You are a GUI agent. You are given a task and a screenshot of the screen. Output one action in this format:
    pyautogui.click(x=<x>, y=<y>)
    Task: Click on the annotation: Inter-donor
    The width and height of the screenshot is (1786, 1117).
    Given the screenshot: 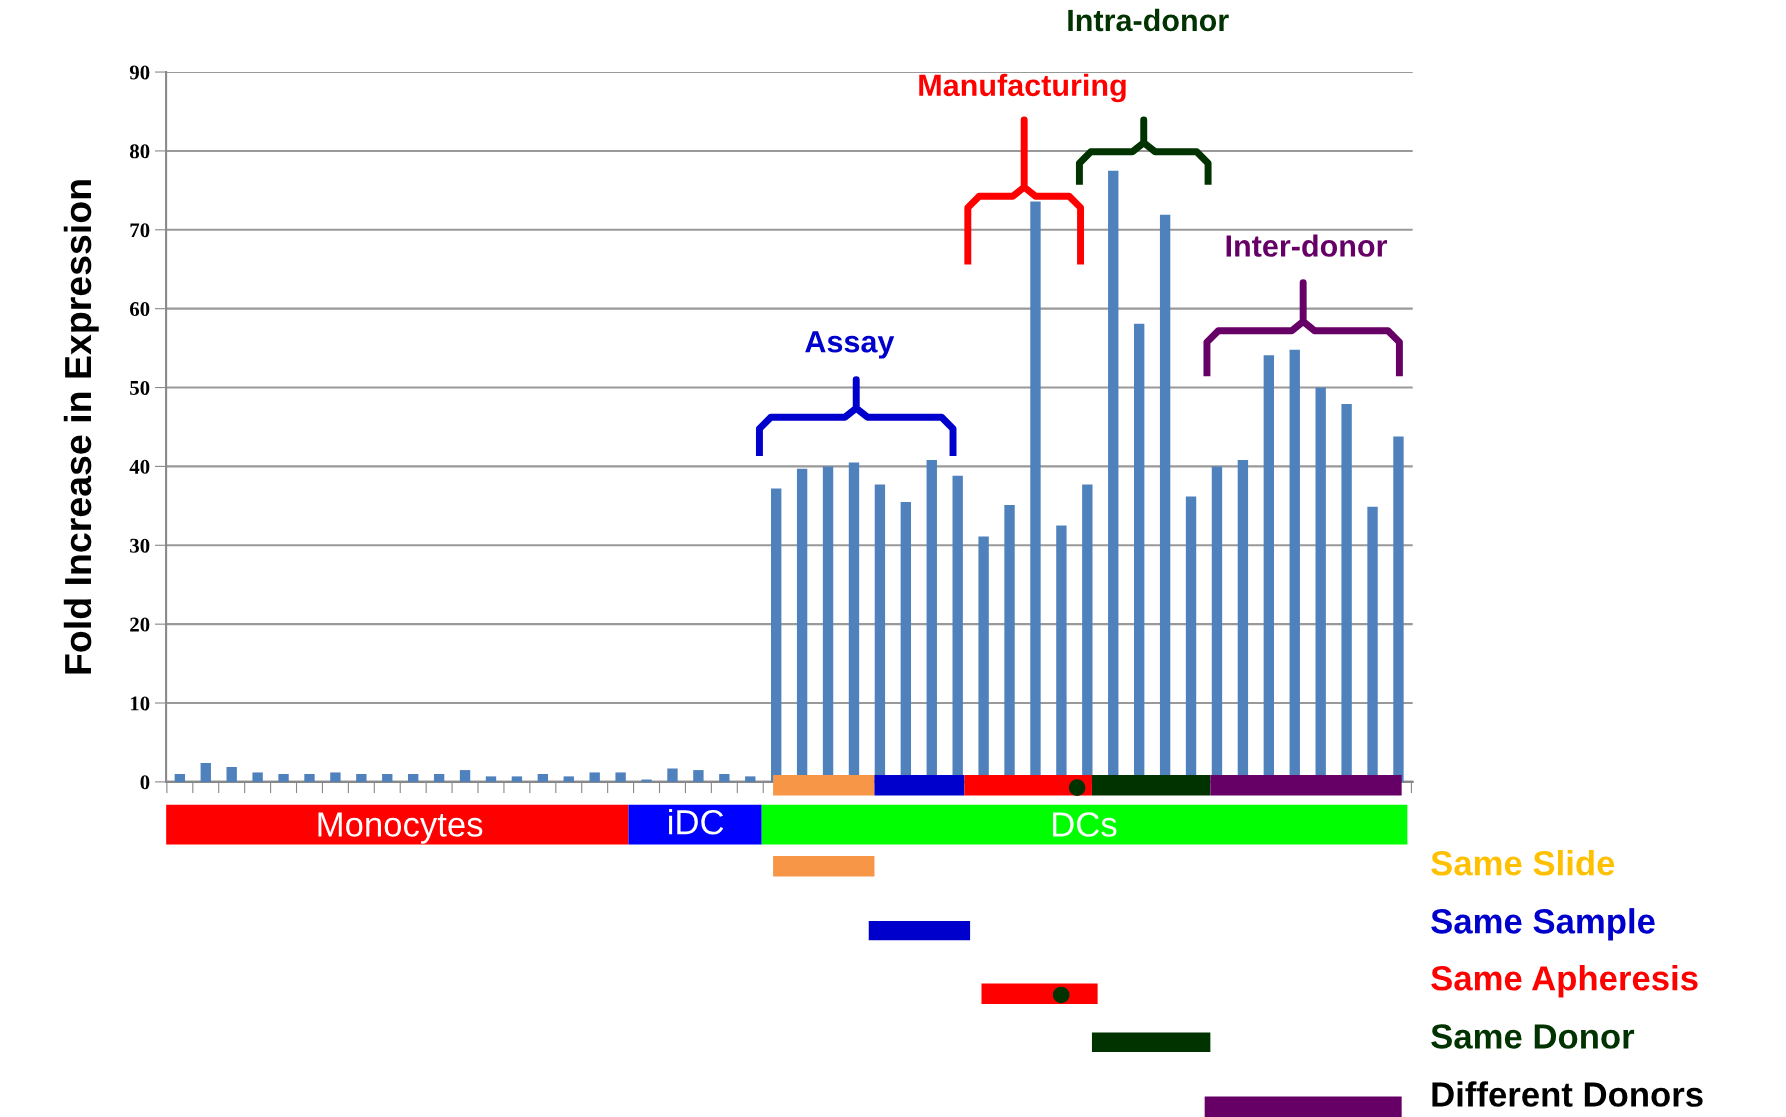 What is the action you would take?
    pyautogui.click(x=1307, y=245)
    